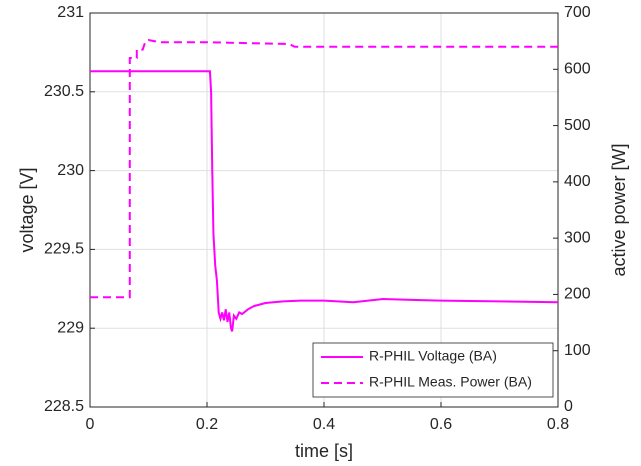  What do you see at coordinates (324, 451) in the screenshot?
I see `x-axis-label: time [s]` at bounding box center [324, 451].